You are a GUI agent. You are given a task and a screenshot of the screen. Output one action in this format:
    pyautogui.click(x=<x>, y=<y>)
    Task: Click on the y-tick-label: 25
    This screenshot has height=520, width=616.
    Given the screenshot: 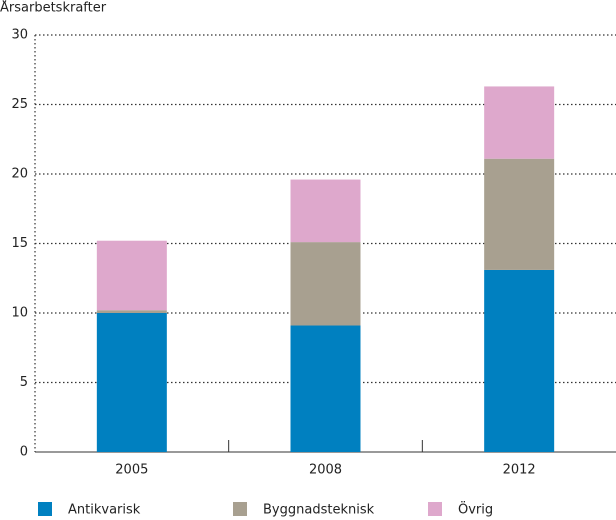 What is the action you would take?
    pyautogui.click(x=19, y=104)
    